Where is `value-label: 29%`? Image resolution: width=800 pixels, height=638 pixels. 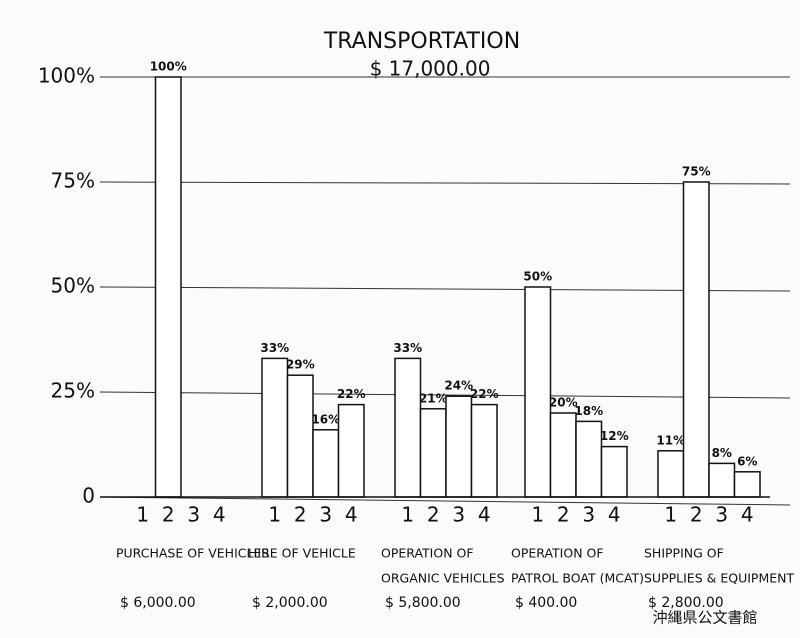 value-label: 29% is located at coordinates (300, 365).